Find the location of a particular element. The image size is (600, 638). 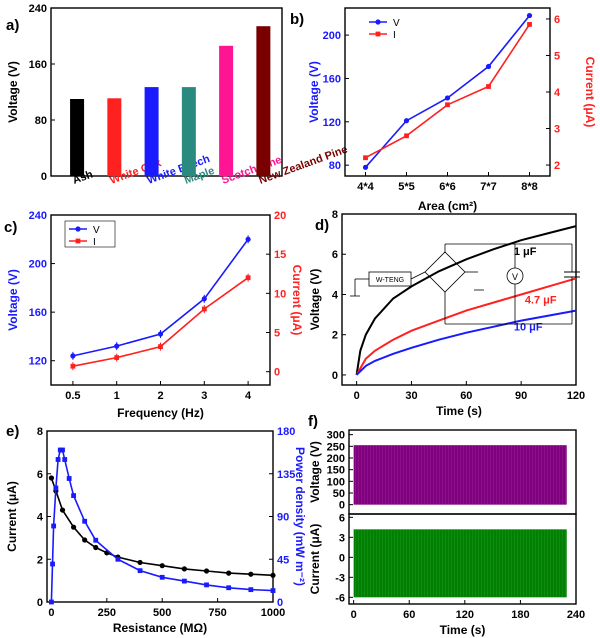

panel-f-subplot-ylabel: Voltage (V) is located at coordinates (315, 472).